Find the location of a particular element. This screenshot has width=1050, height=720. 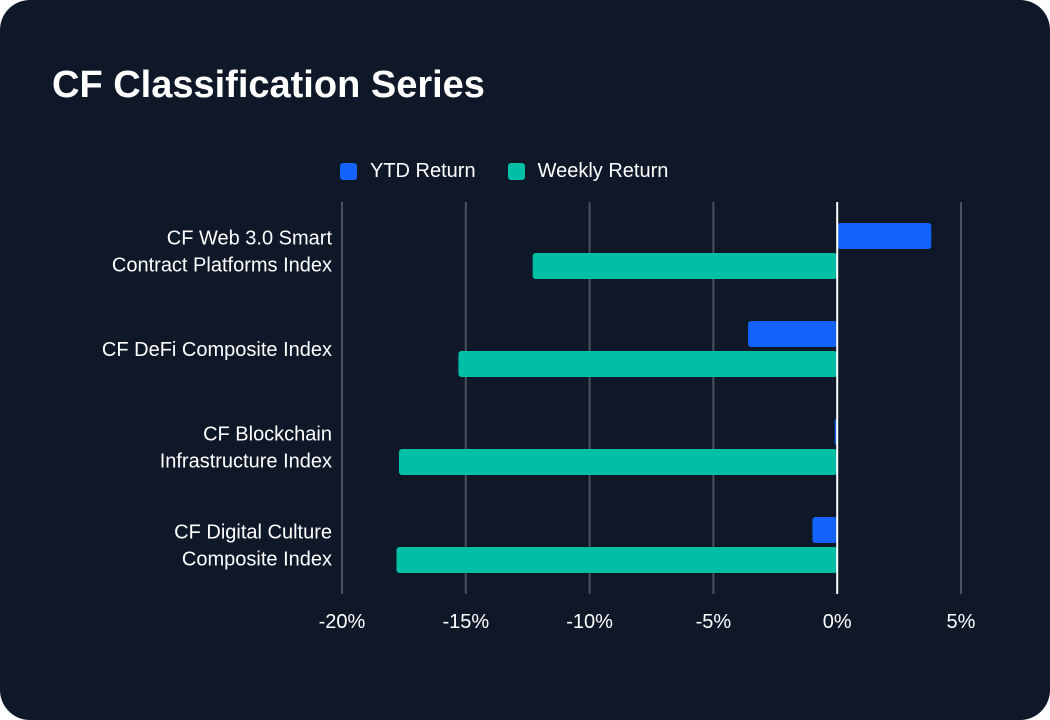

legend-item-weekly: Weekly Return is located at coordinates (588, 171).